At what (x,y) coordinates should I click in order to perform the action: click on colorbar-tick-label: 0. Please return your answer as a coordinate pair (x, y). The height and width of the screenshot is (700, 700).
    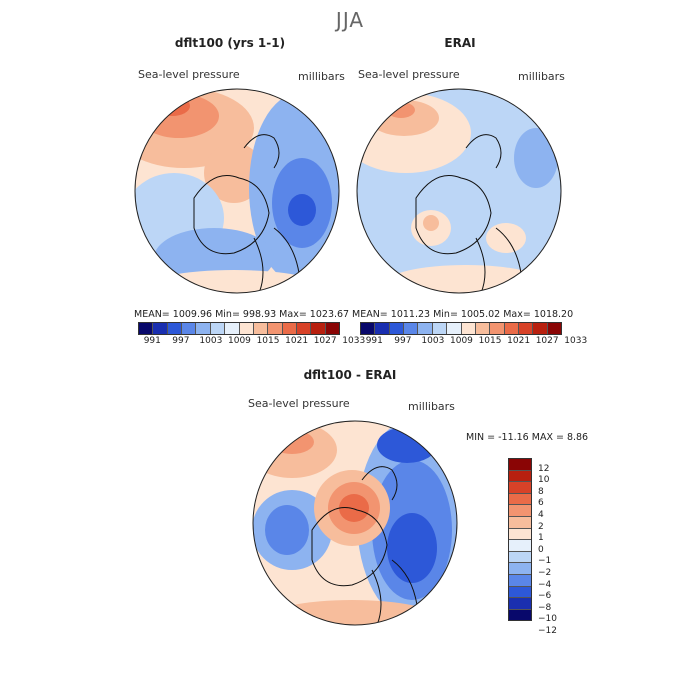
    Looking at the image, I should click on (541, 549).